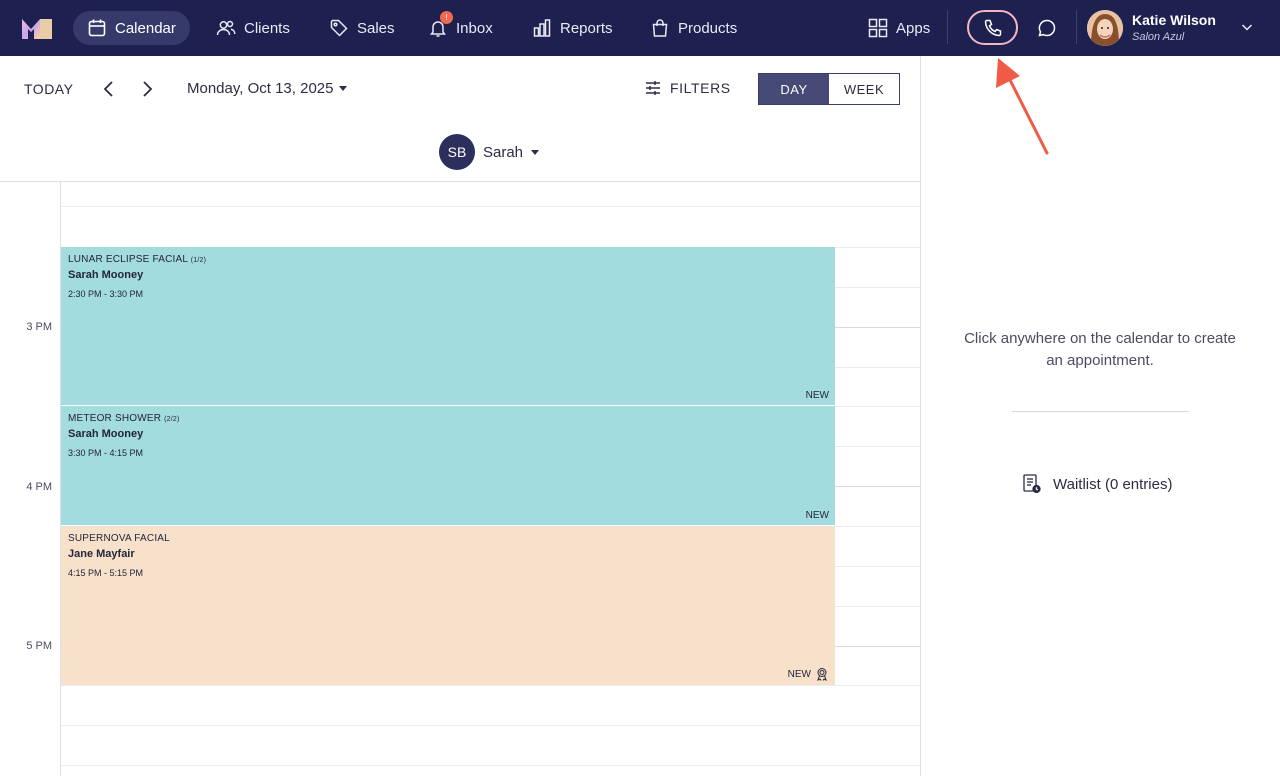 This screenshot has width=1280, height=776. What do you see at coordinates (448, 538) in the screenshot?
I see `appointment-service: SUPERNOVA FACIAL` at bounding box center [448, 538].